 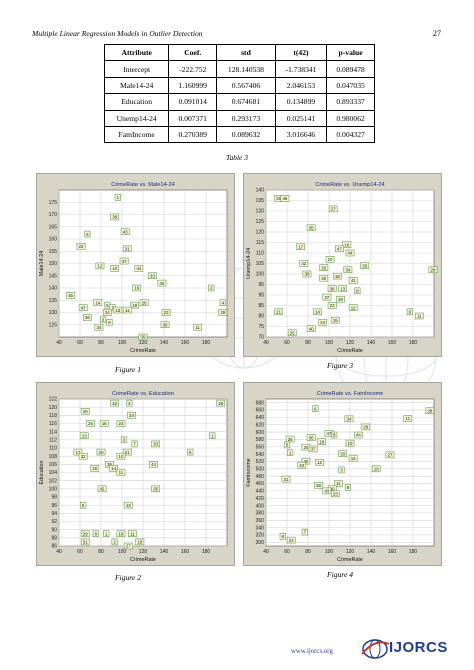 I want to click on figure-caption: Figure 1, so click(x=128, y=369).